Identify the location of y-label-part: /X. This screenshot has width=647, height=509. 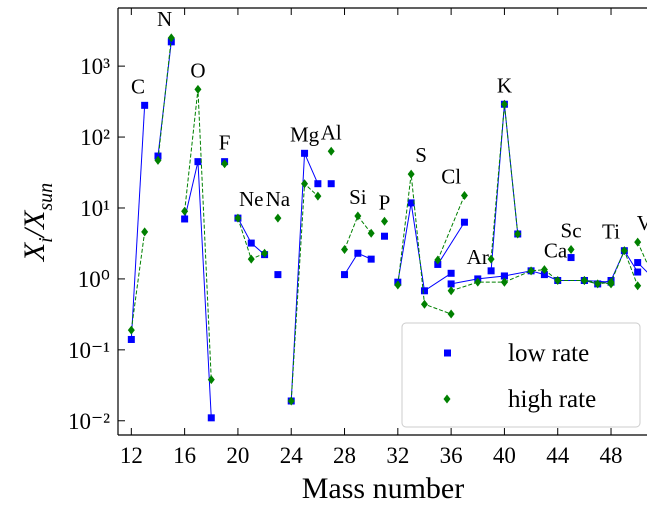
(34, 224).